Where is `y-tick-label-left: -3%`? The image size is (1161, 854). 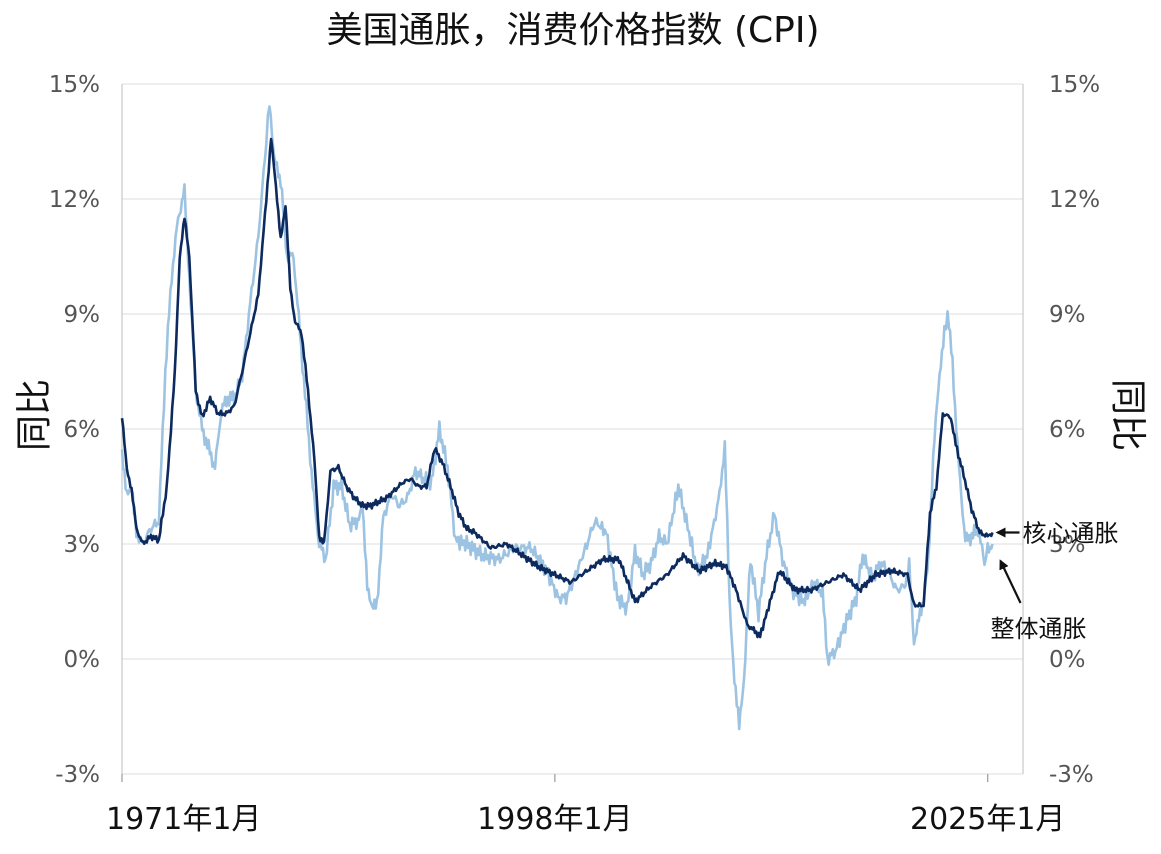 y-tick-label-left: -3% is located at coordinates (77, 775).